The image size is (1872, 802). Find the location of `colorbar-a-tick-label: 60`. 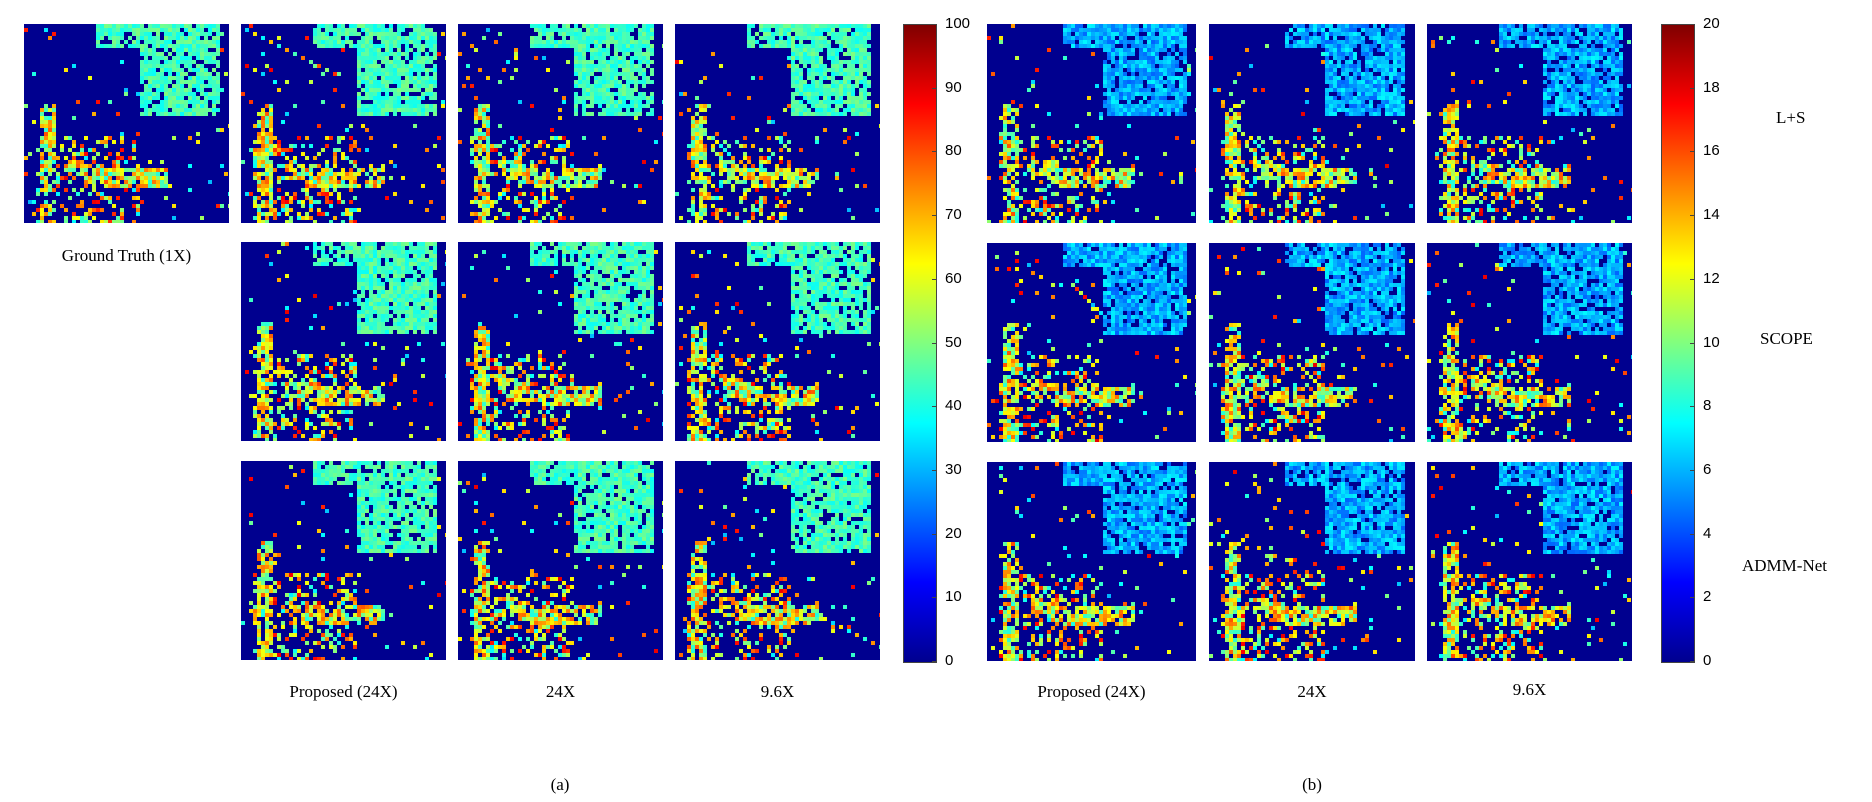

colorbar-a-tick-label: 60 is located at coordinates (953, 278).